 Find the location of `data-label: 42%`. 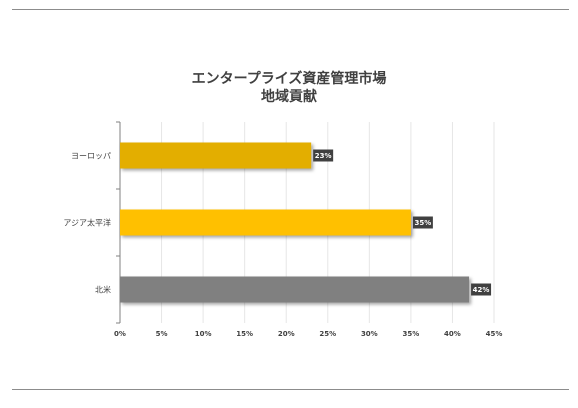

data-label: 42% is located at coordinates (481, 290).